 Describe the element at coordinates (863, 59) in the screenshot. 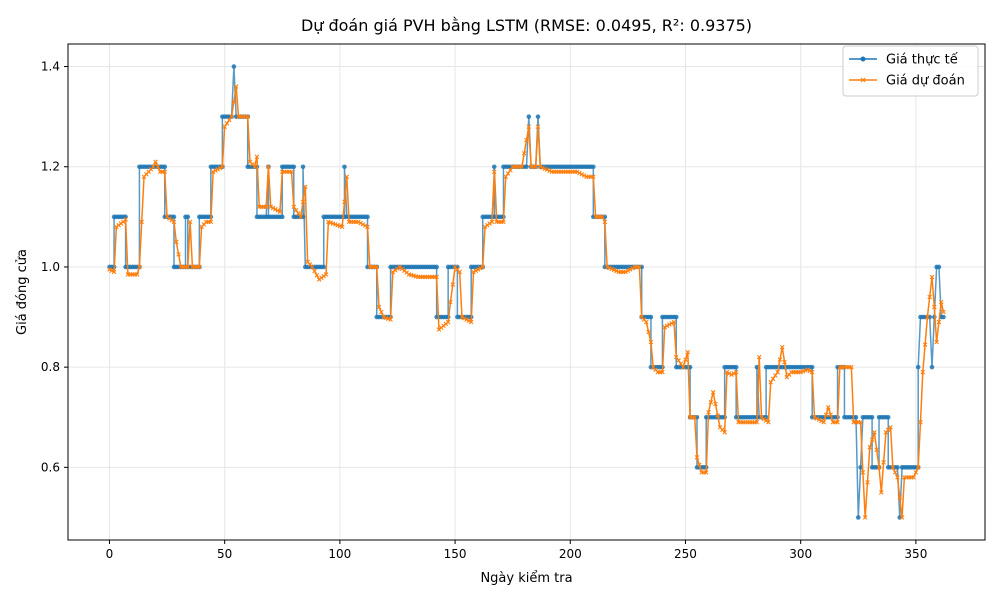

I see `legend-marker-actual` at that location.